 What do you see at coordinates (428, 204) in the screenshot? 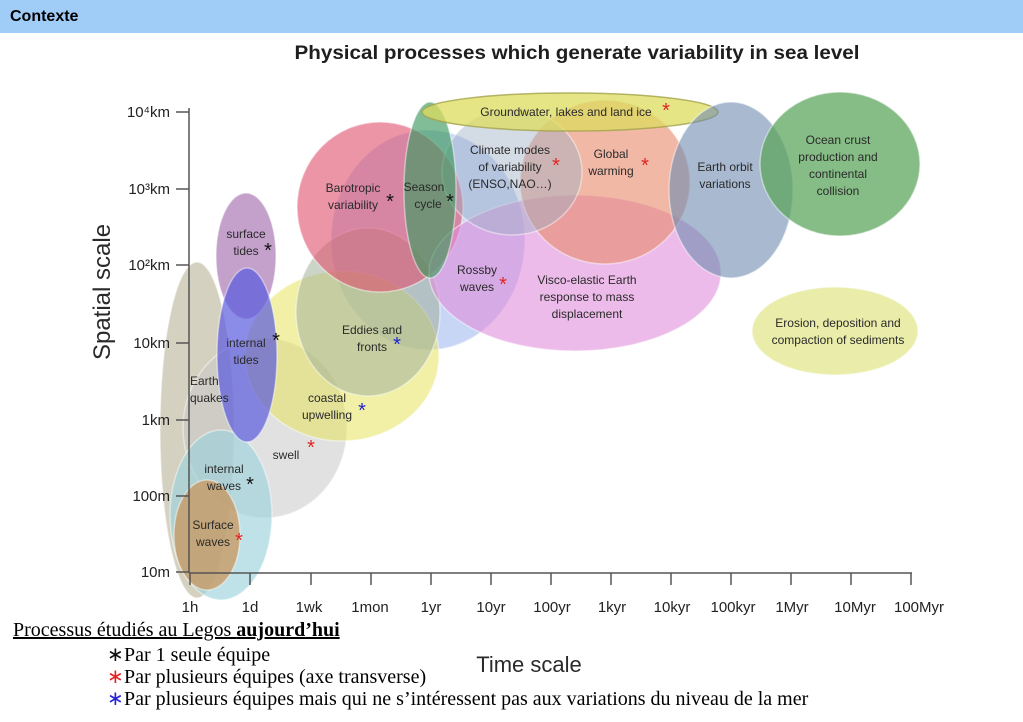
I see `season-cycle-label: cycle` at bounding box center [428, 204].